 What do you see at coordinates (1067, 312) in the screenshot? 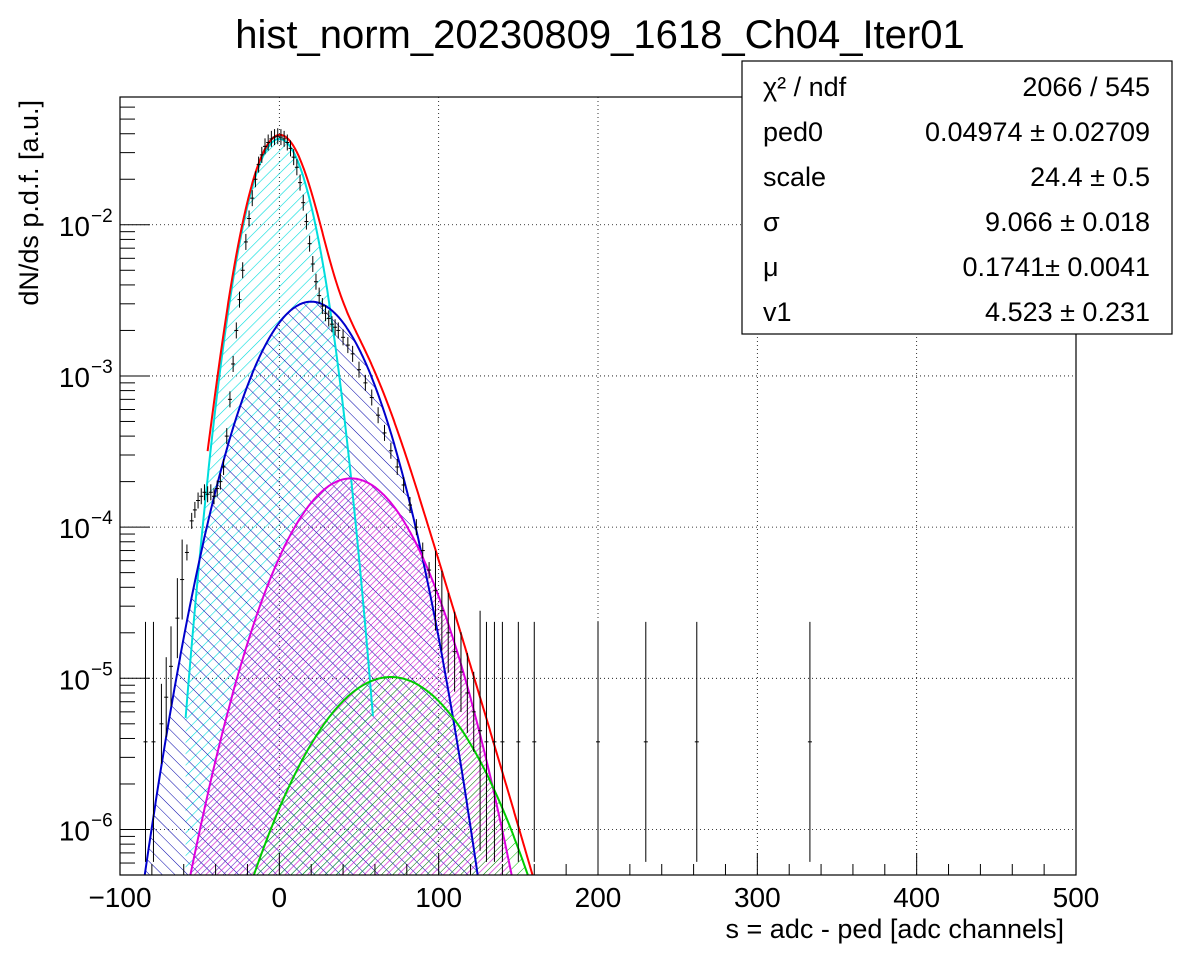
I see `stats-value: 4.523 ± 0.231` at bounding box center [1067, 312].